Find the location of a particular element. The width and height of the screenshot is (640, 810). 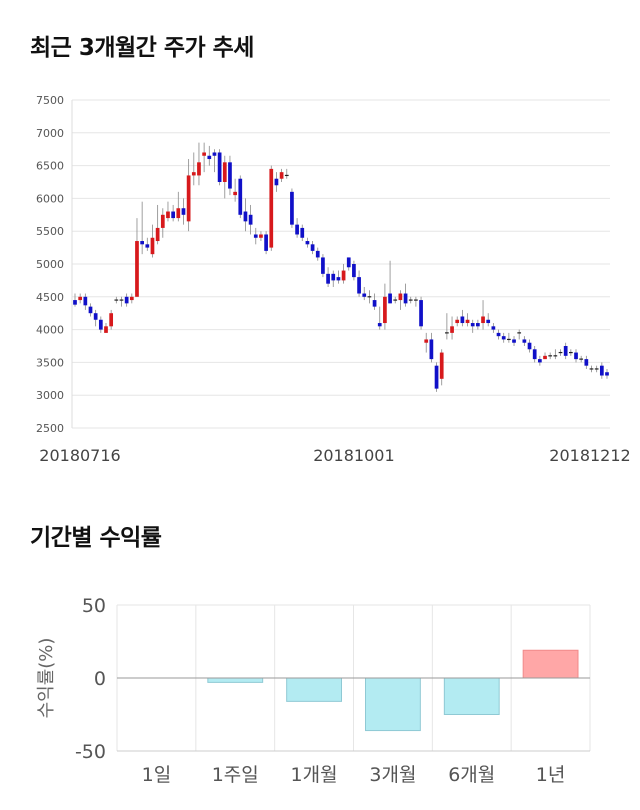

x-tick-label: 20181212 is located at coordinates (589, 455).